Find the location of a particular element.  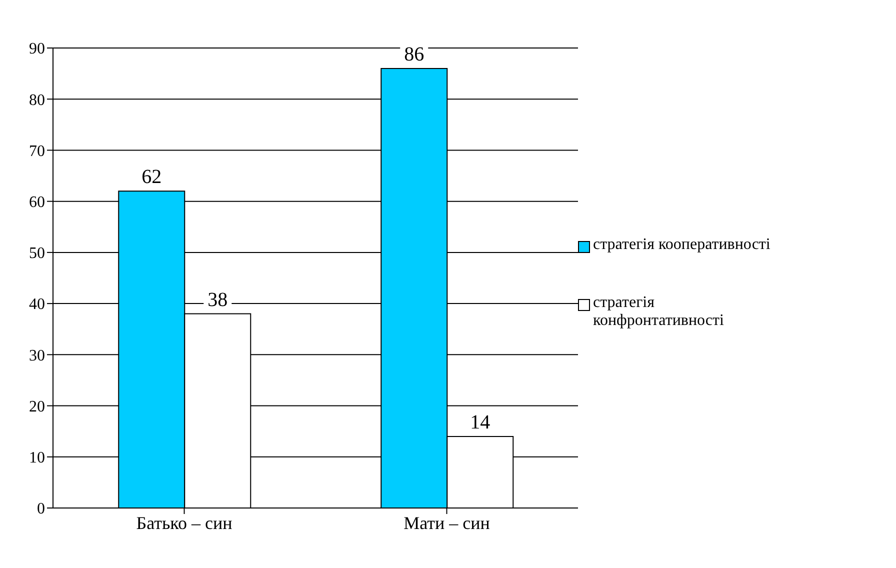

y-tick-label: 90 is located at coordinates (37, 49).